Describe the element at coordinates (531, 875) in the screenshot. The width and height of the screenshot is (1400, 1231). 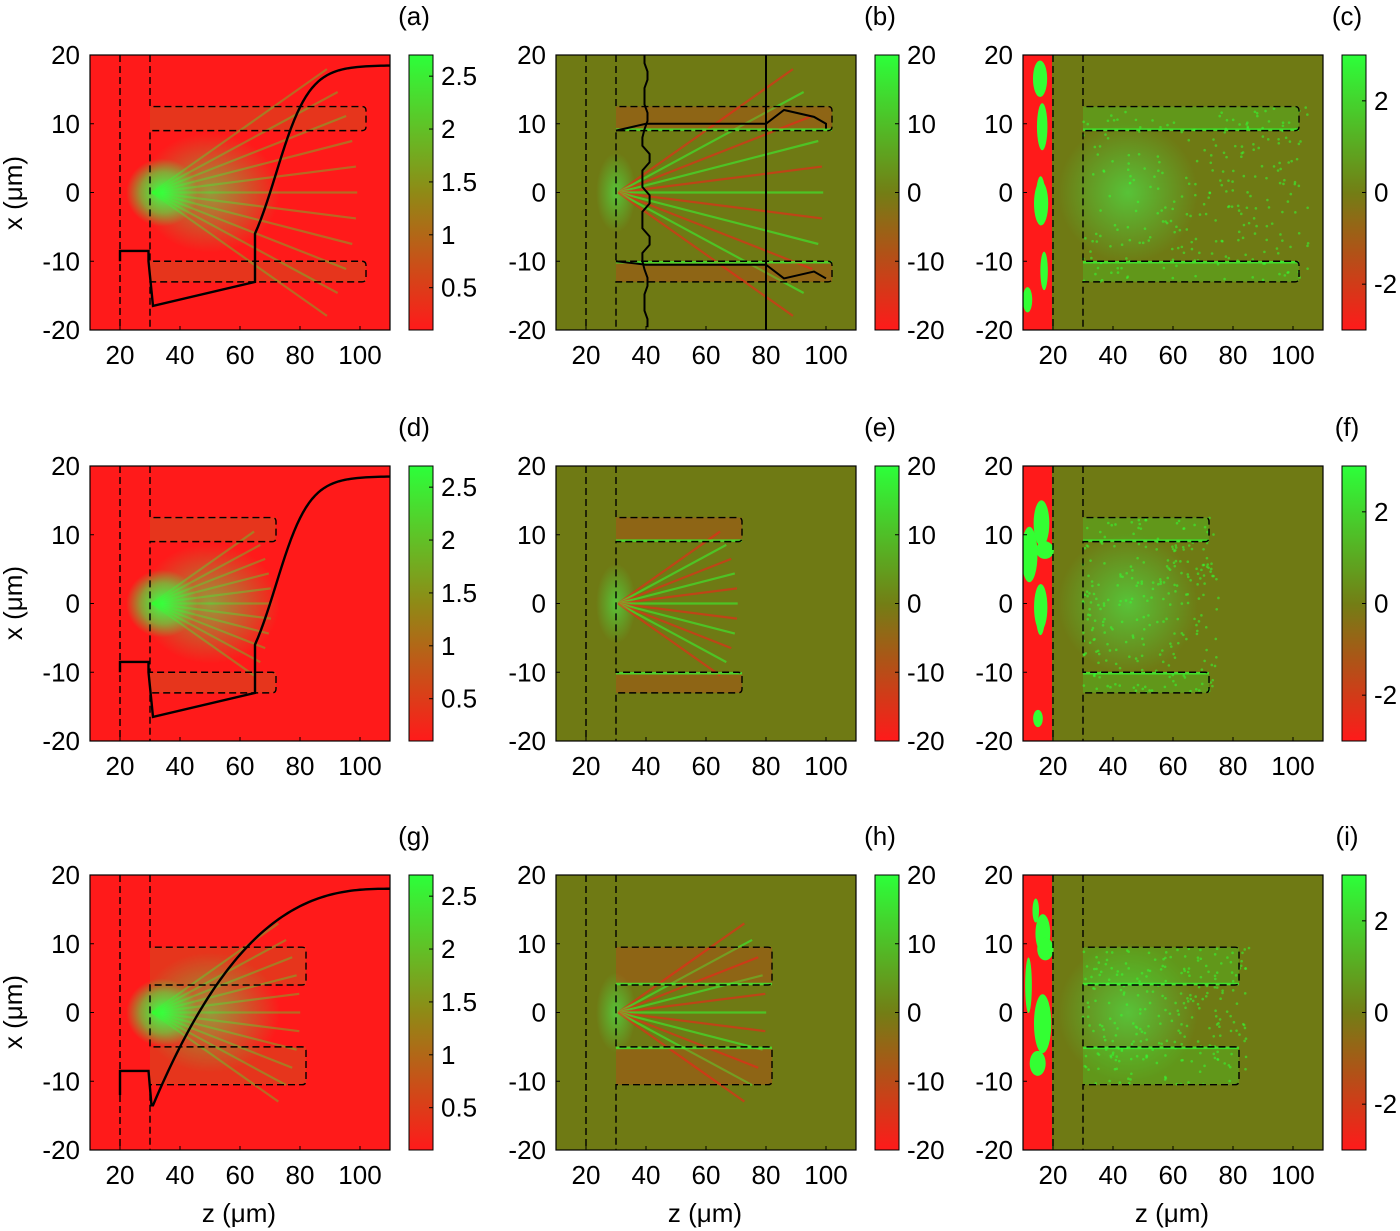
I see `y-tick-label: 20` at that location.